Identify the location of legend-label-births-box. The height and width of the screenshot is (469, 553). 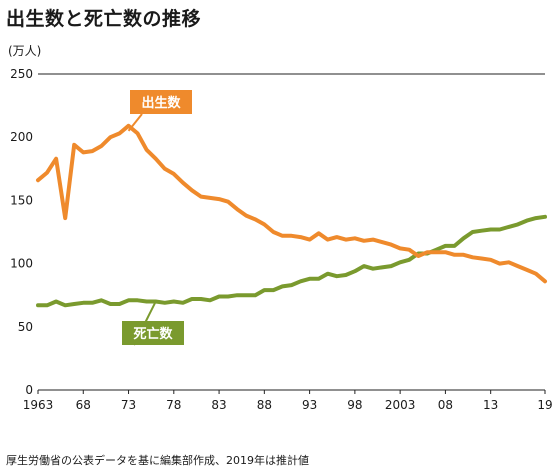
(161, 102).